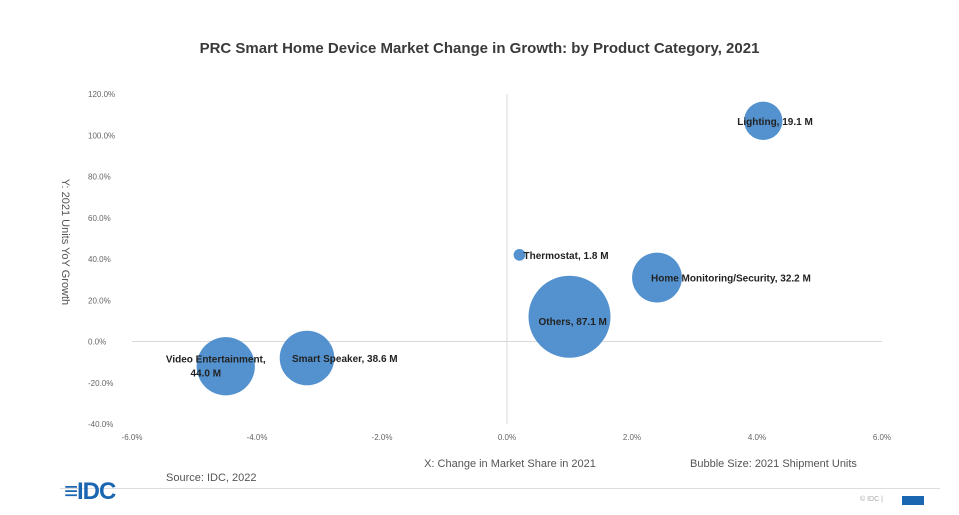  Describe the element at coordinates (507, 437) in the screenshot. I see `x-tick-label: 0.0%` at that location.